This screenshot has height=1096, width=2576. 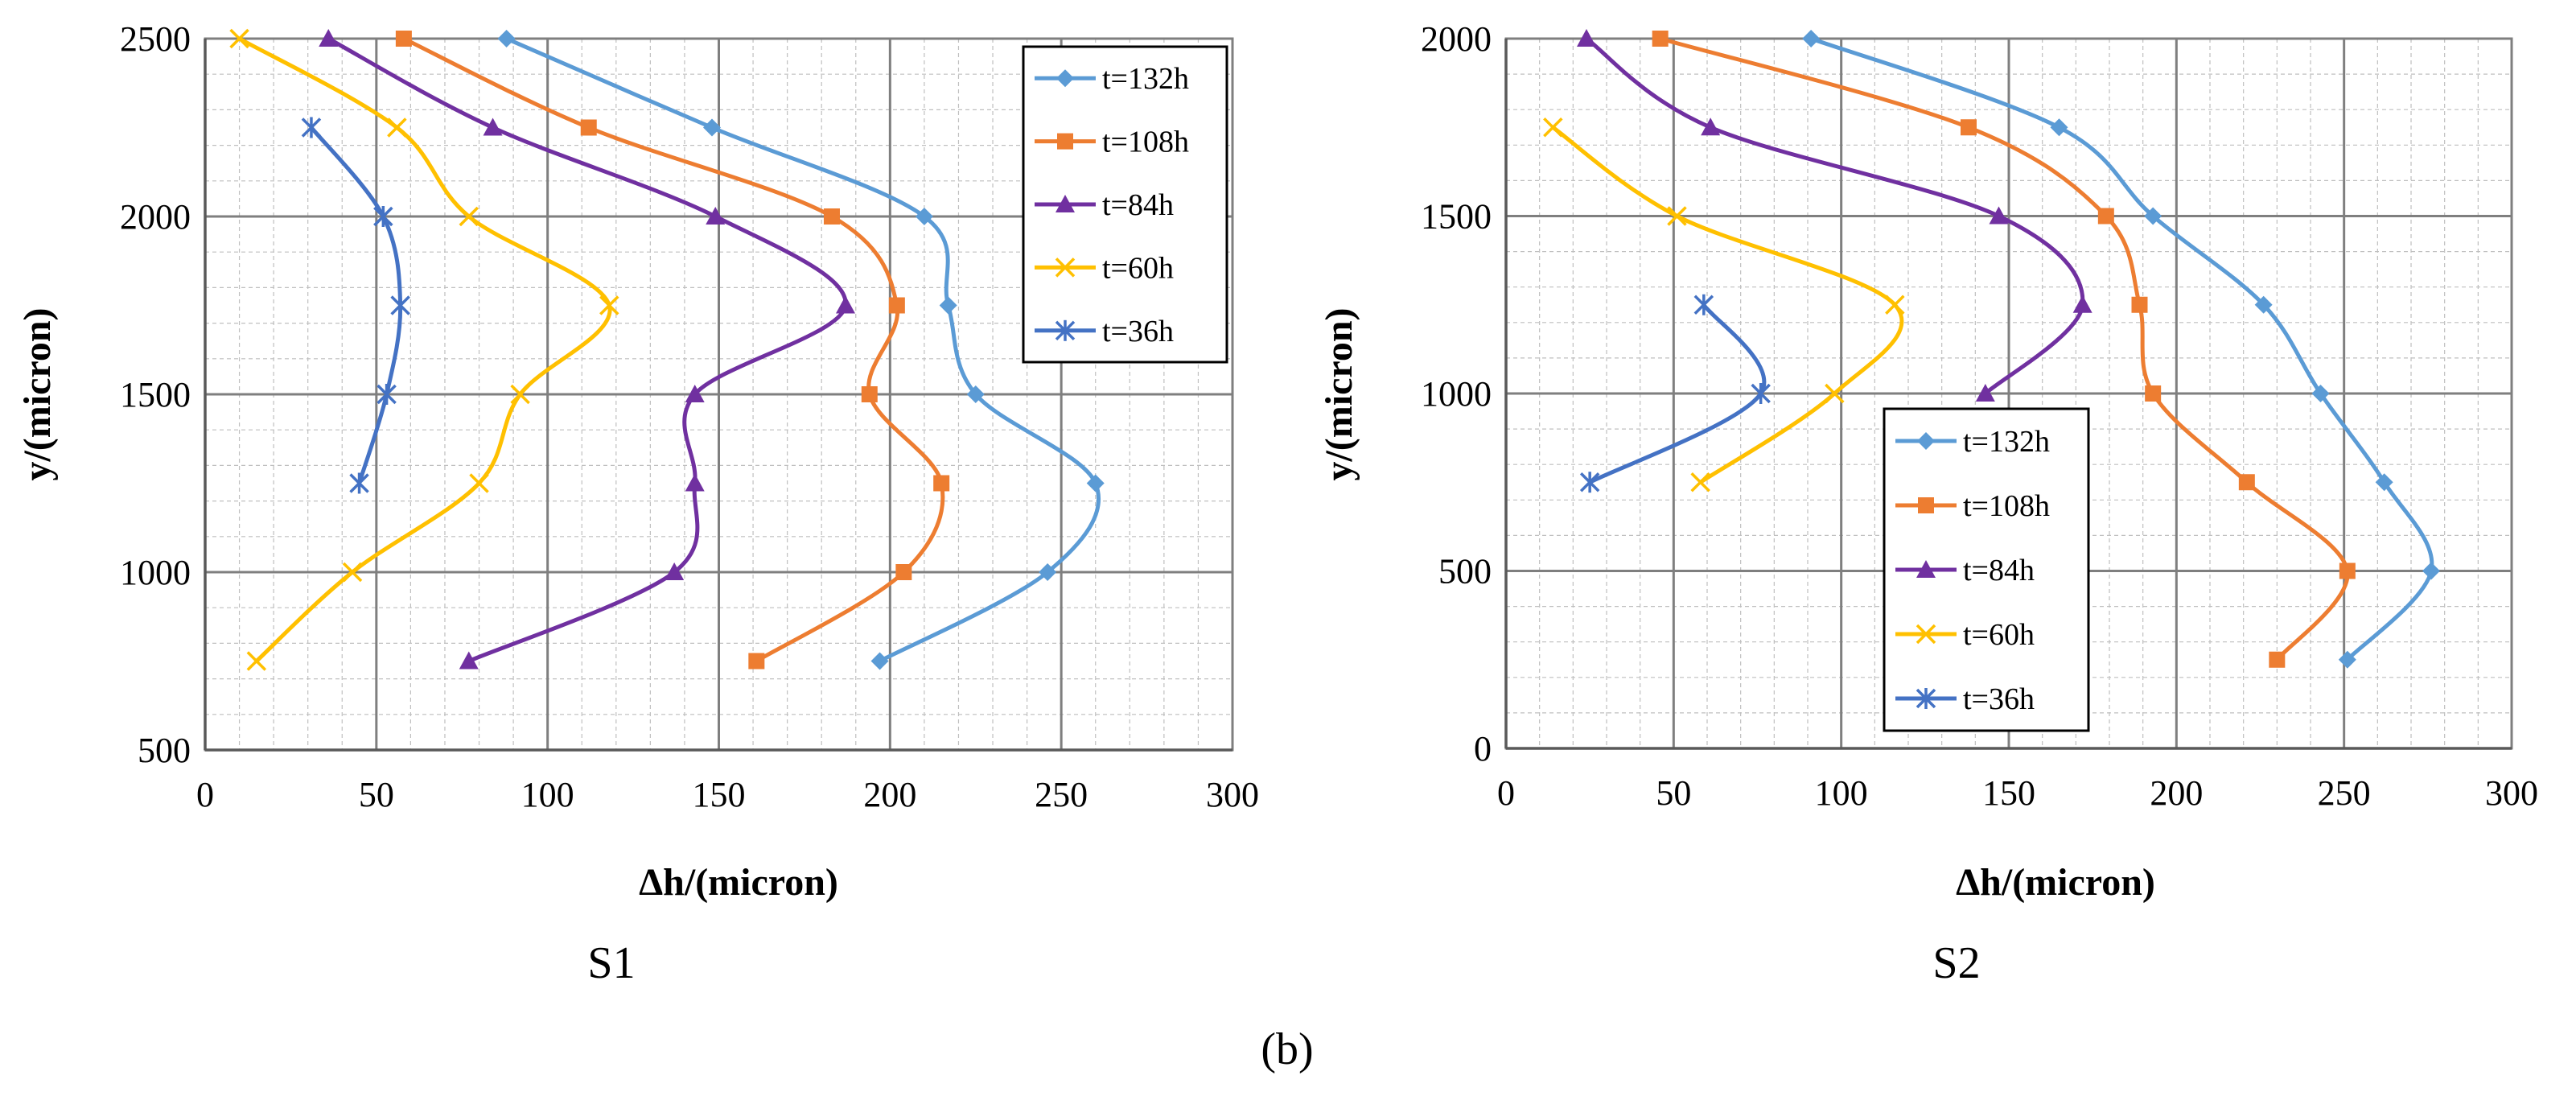 I want to click on legend-item: t=60h, so click(x=1965, y=635).